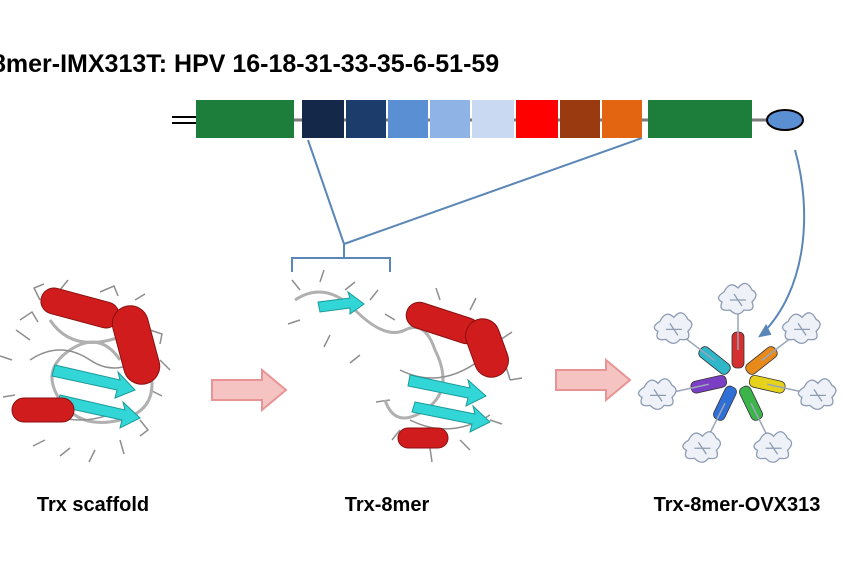 This screenshot has height=566, width=850. I want to click on trx-8mer-structure, so click(405, 366).